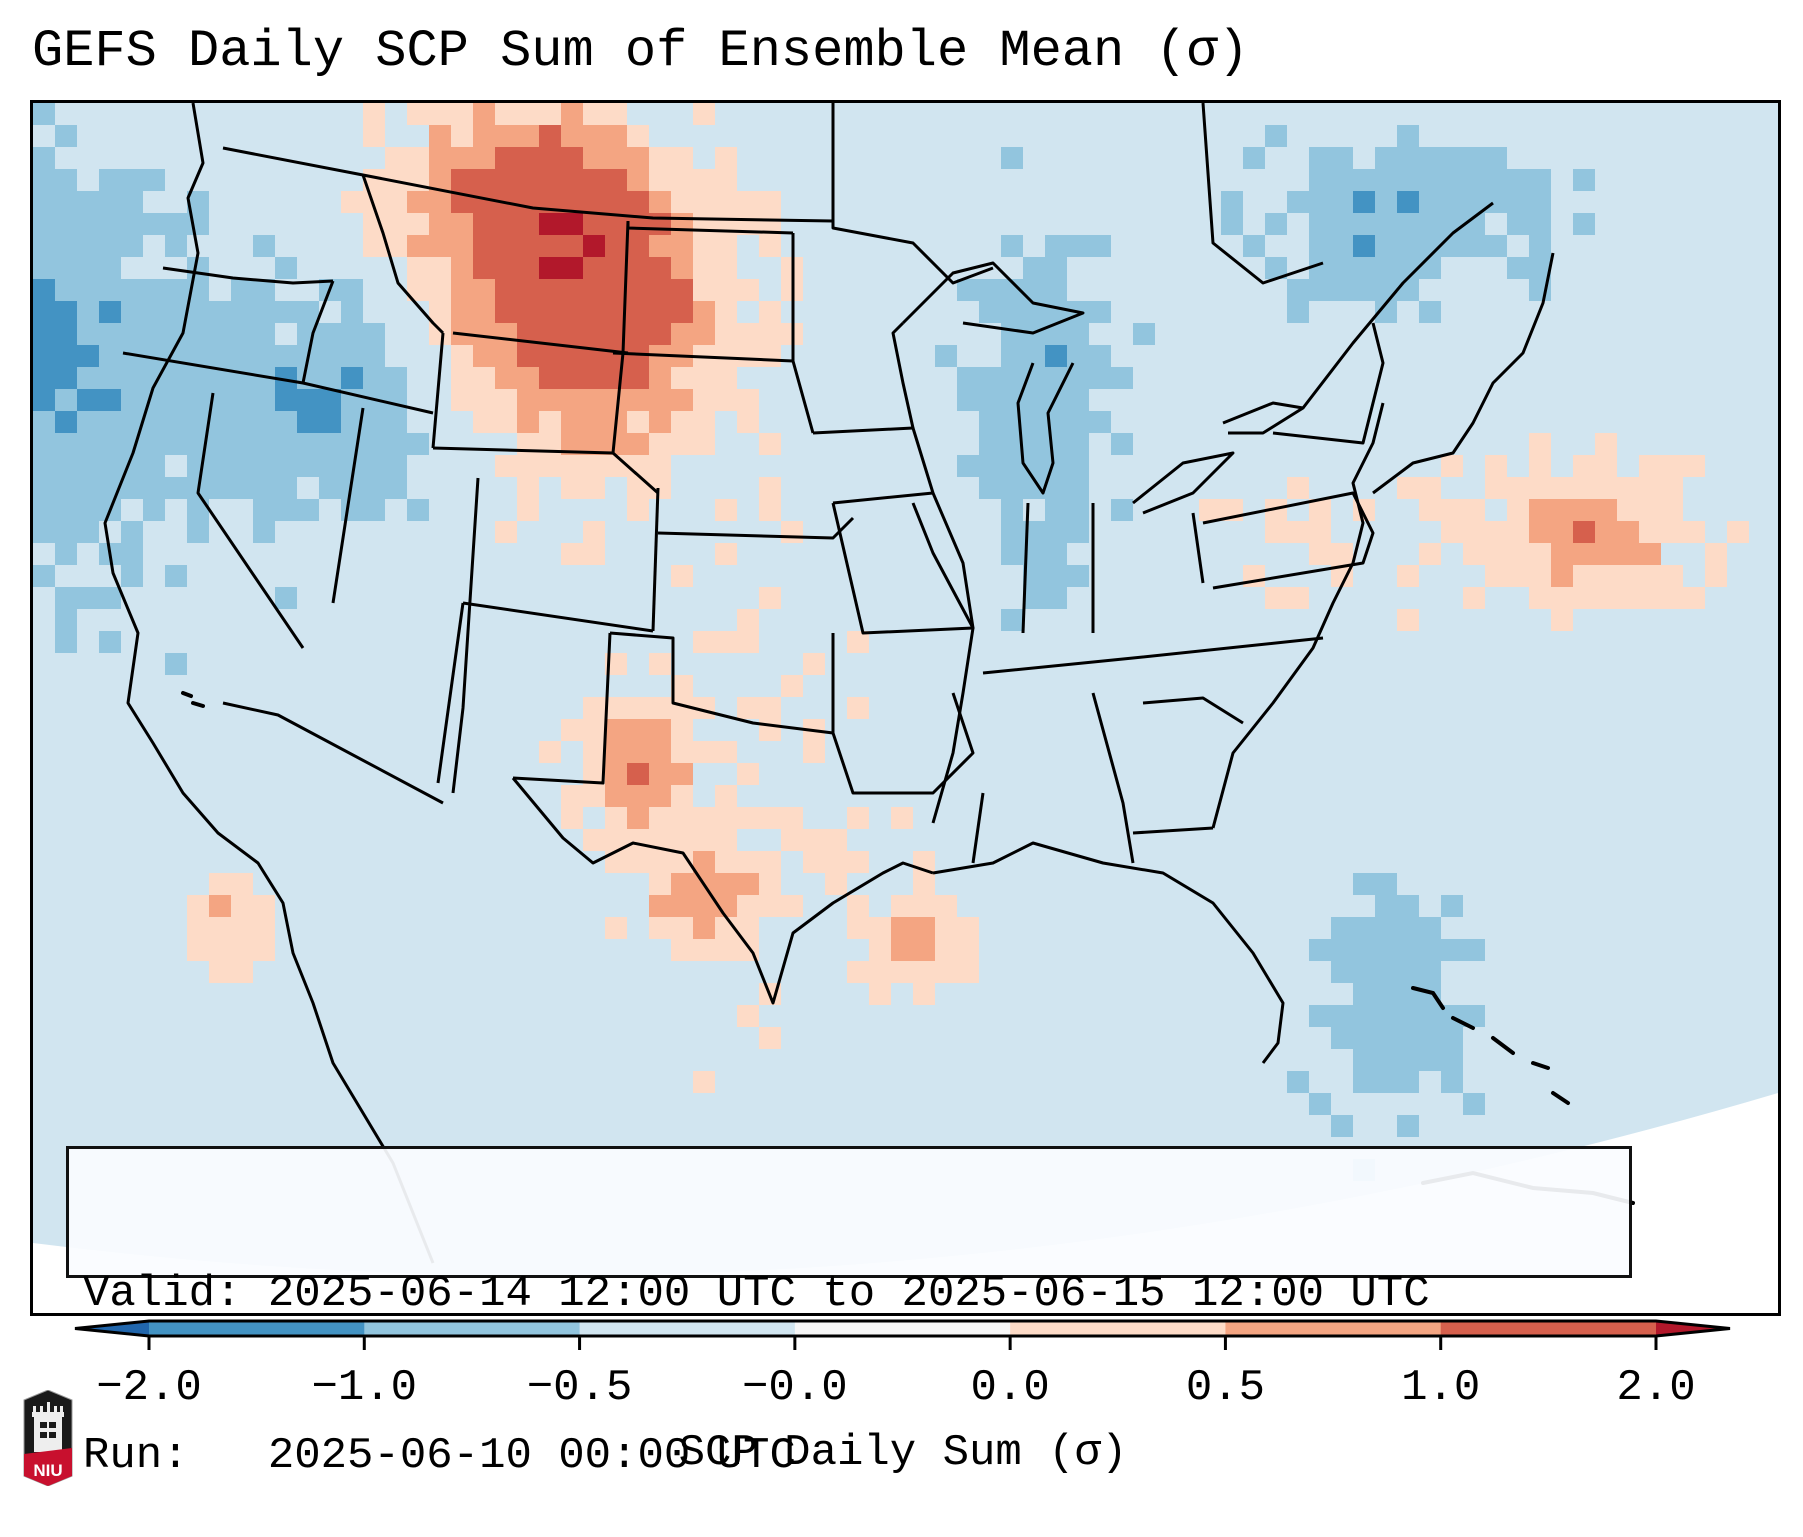 The width and height of the screenshot is (1803, 1537). I want to click on gulf-coast, so click(1108, 952).